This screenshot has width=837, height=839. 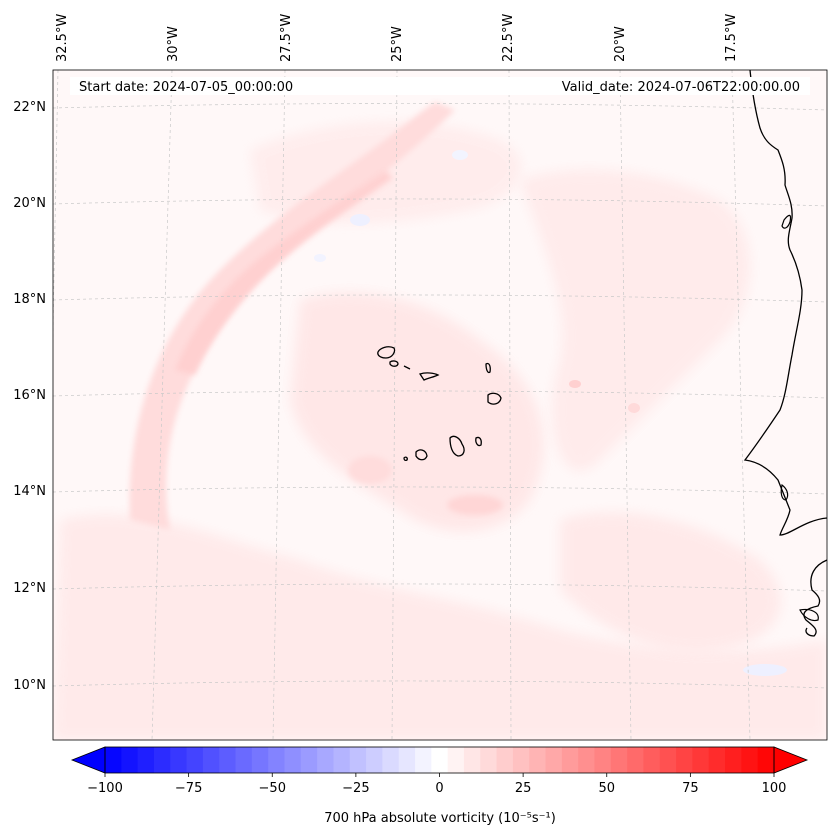 What do you see at coordinates (421, 455) in the screenshot?
I see `island-fogo` at bounding box center [421, 455].